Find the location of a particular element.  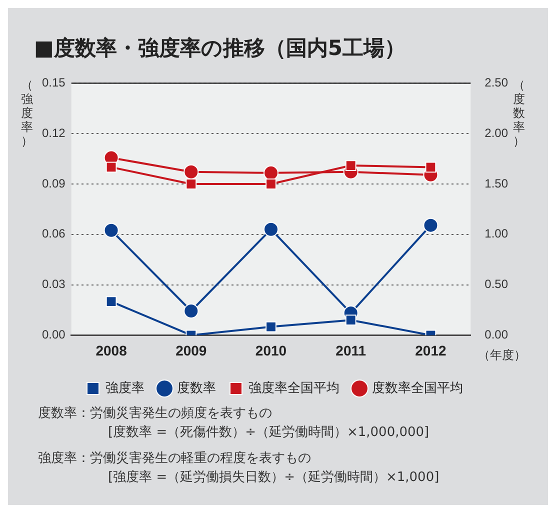

y2-tick-label: 1.00 is located at coordinates (496, 233).